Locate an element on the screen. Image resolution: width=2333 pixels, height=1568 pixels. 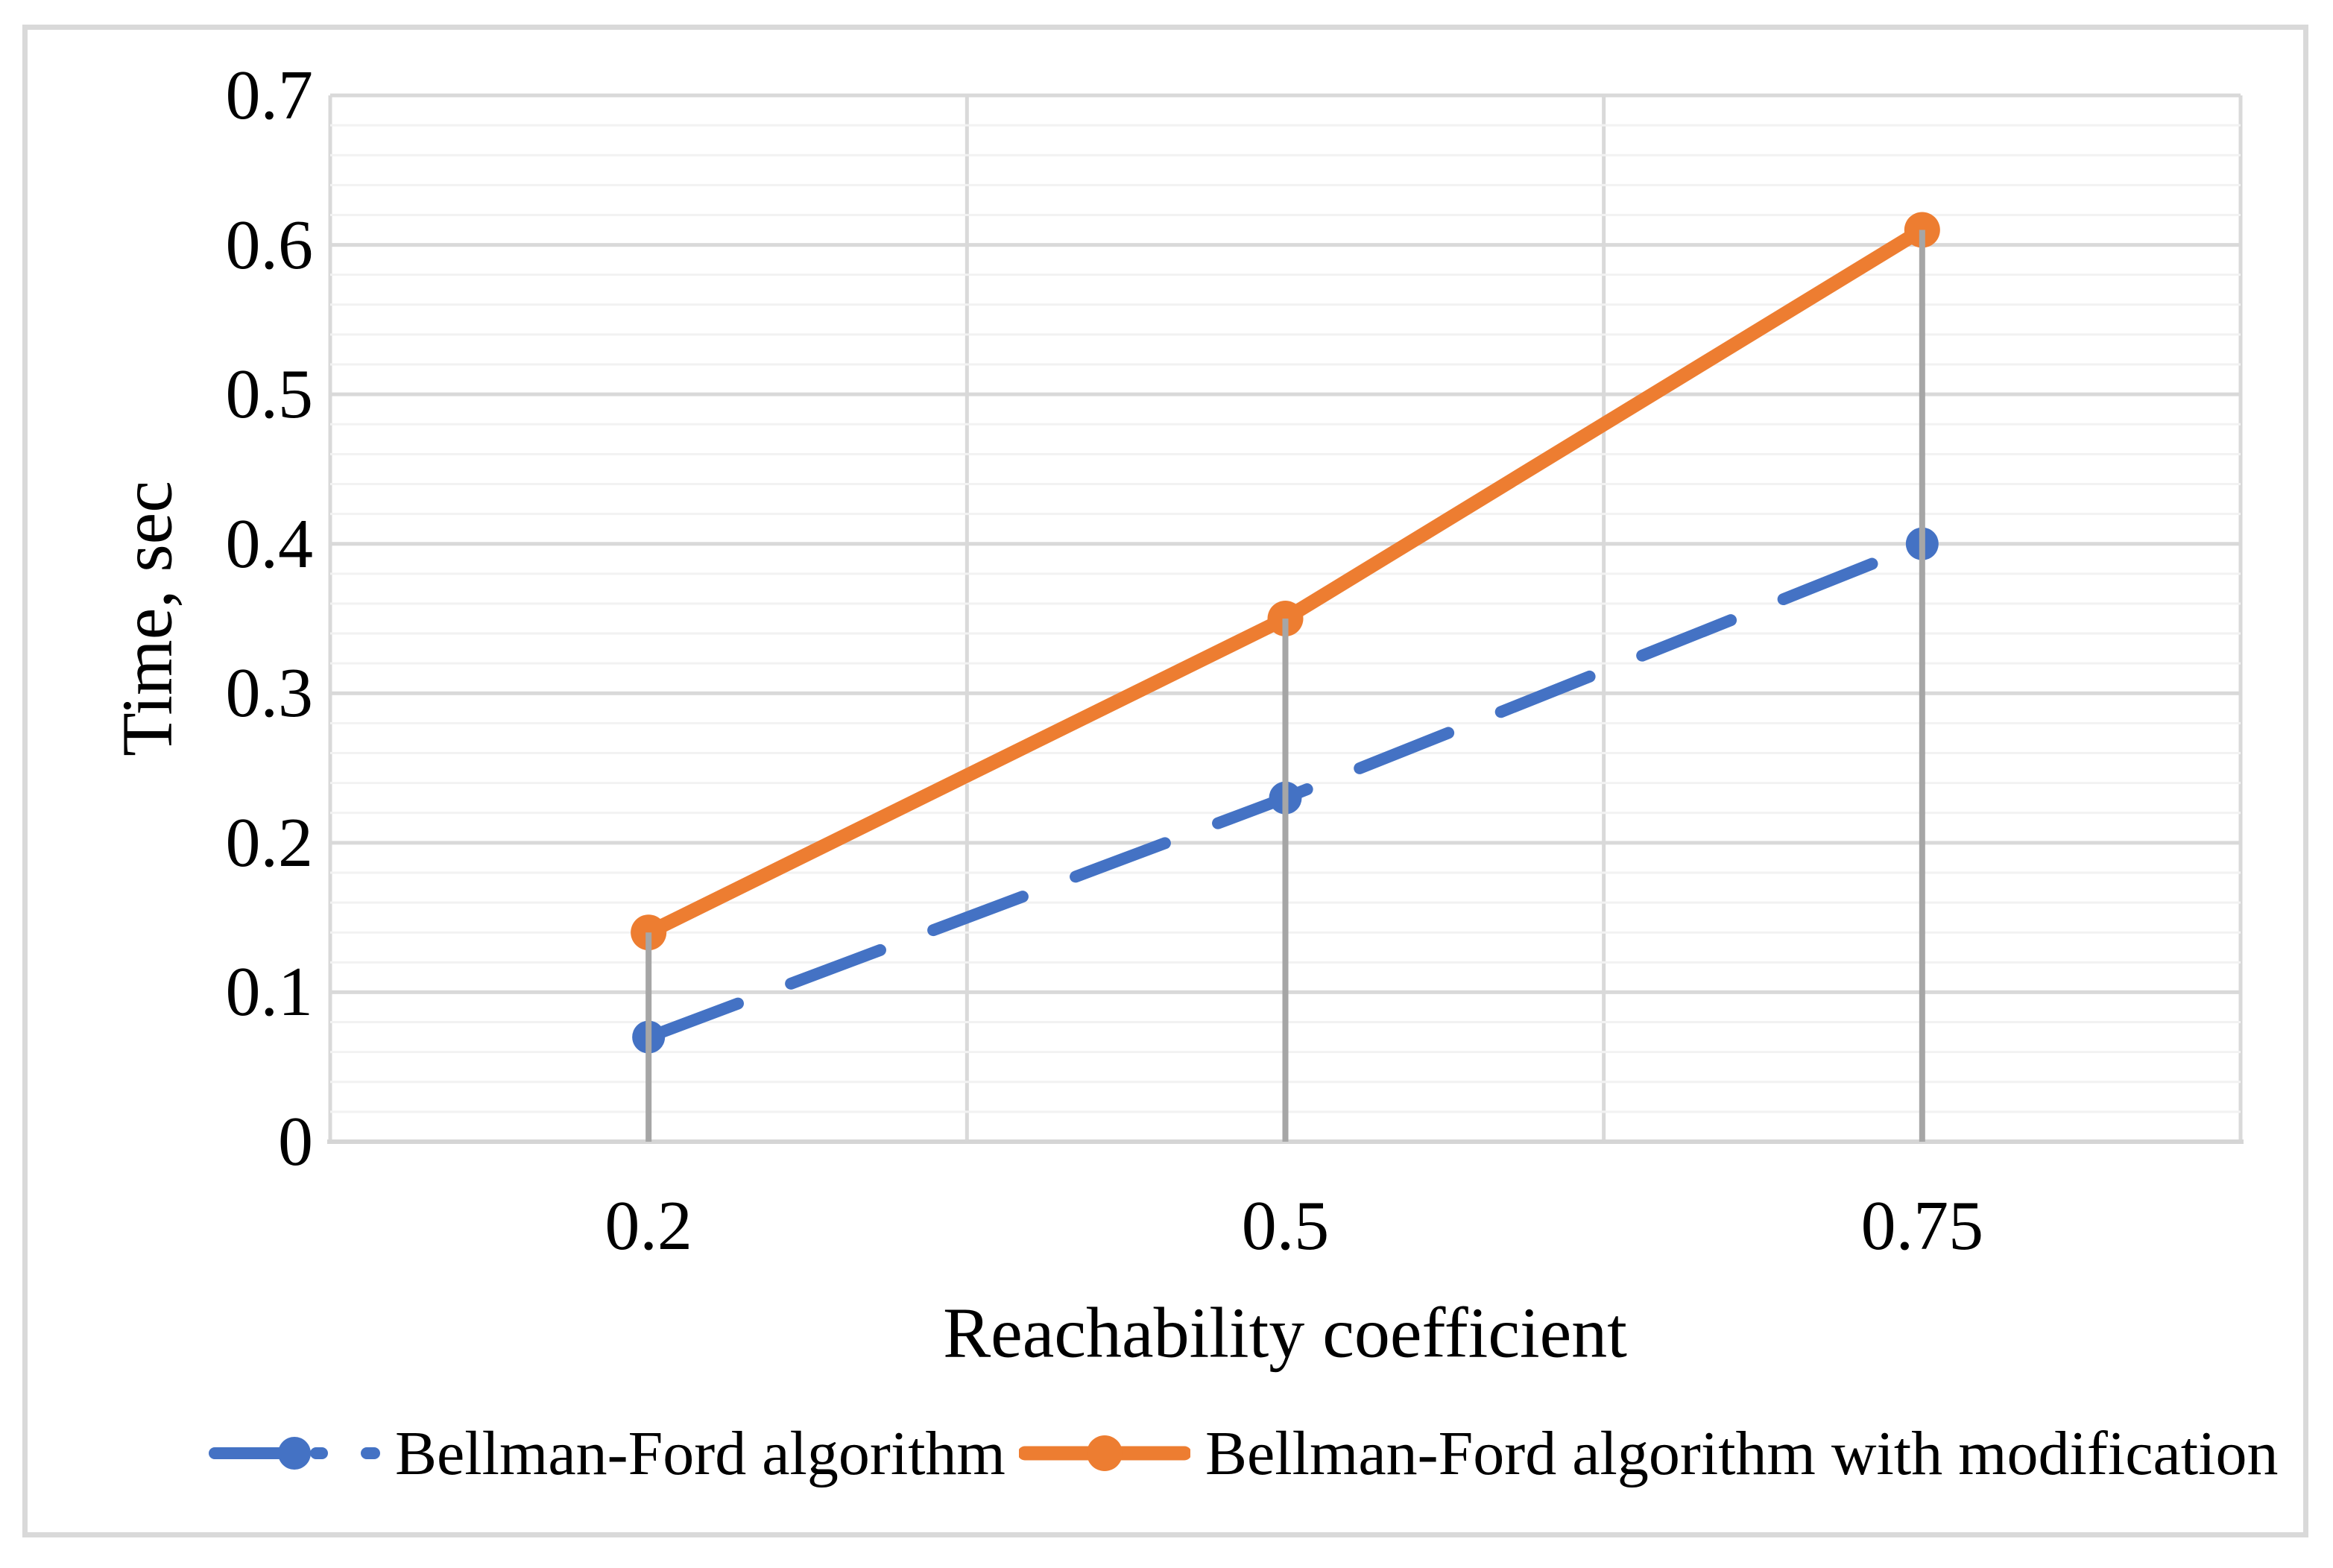
x-tick-label: 0.5 is located at coordinates (1285, 1226).